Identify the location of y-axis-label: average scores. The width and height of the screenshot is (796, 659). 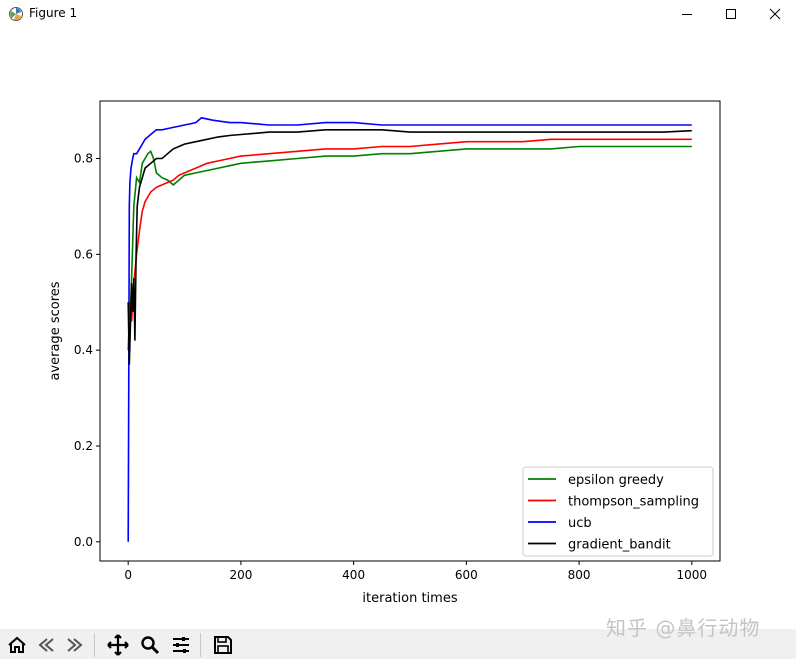
(55, 330).